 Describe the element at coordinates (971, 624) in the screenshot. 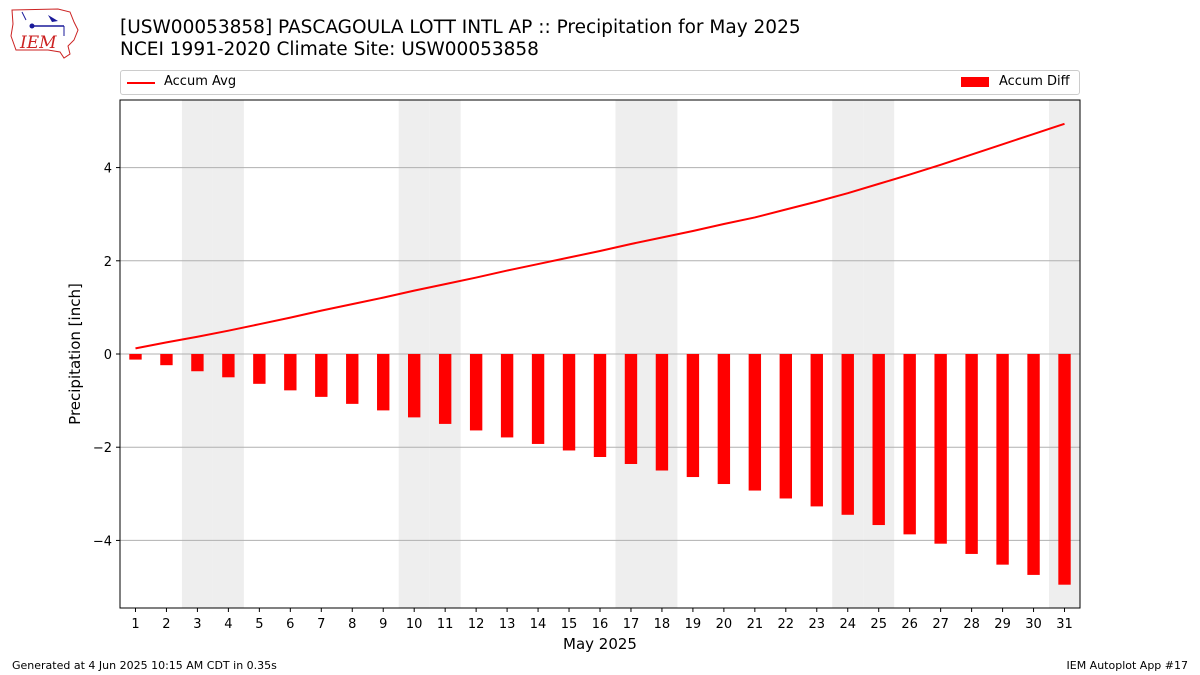

I see `x-tick-label: 28` at that location.